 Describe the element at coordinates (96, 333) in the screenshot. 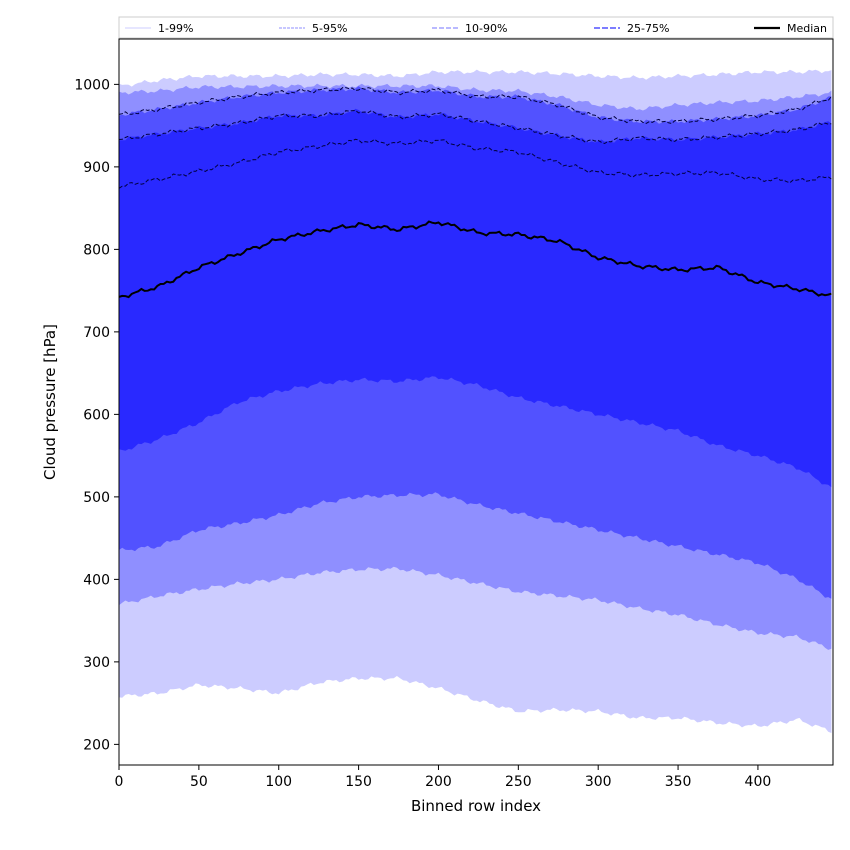

I see `y-tick-label: 700` at that location.